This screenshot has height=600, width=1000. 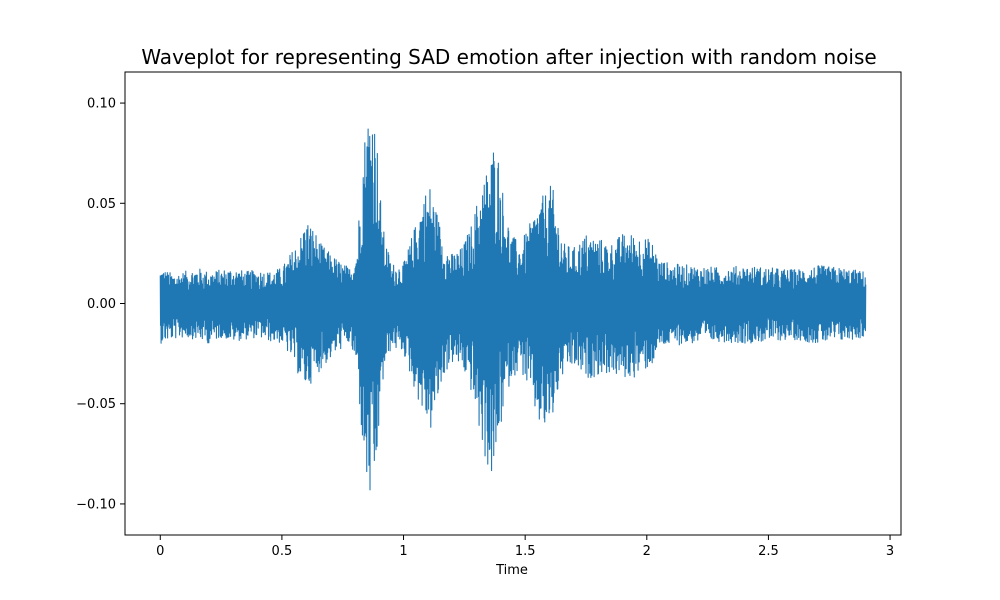 I want to click on y-tick-label: 0.00, so click(x=101, y=304).